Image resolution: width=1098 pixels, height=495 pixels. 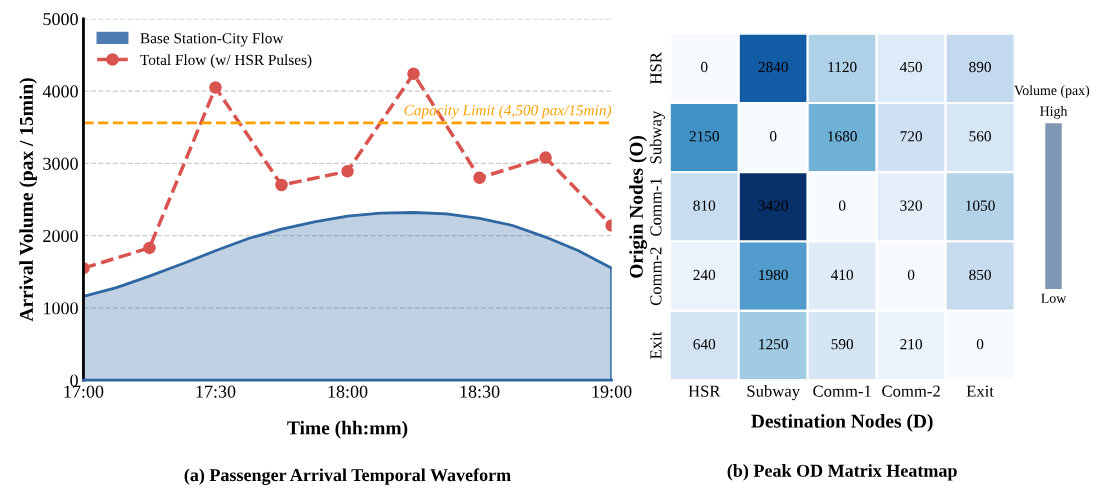 I want to click on data-label: 640, so click(x=704, y=344).